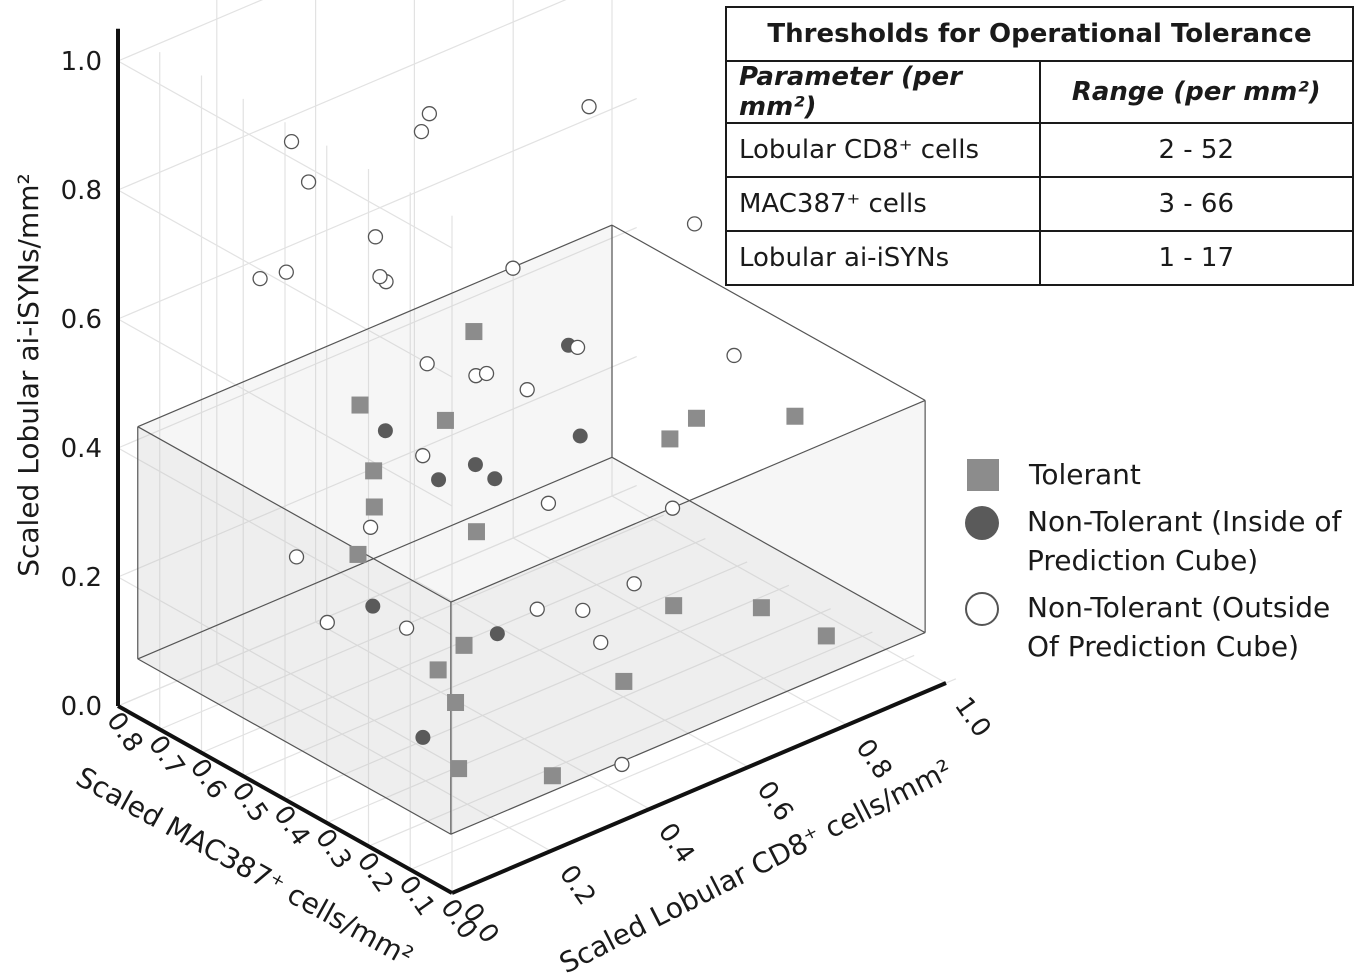 The image size is (1365, 975). What do you see at coordinates (883, 204) in the screenshot?
I see `table-cell-parameter: MAC387⁺ cells` at bounding box center [883, 204].